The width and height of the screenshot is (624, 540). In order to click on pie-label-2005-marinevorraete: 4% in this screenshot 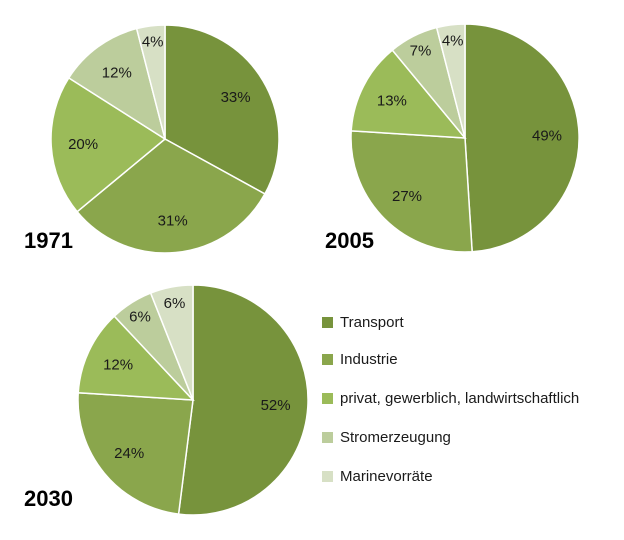, I will do `click(453, 41)`.